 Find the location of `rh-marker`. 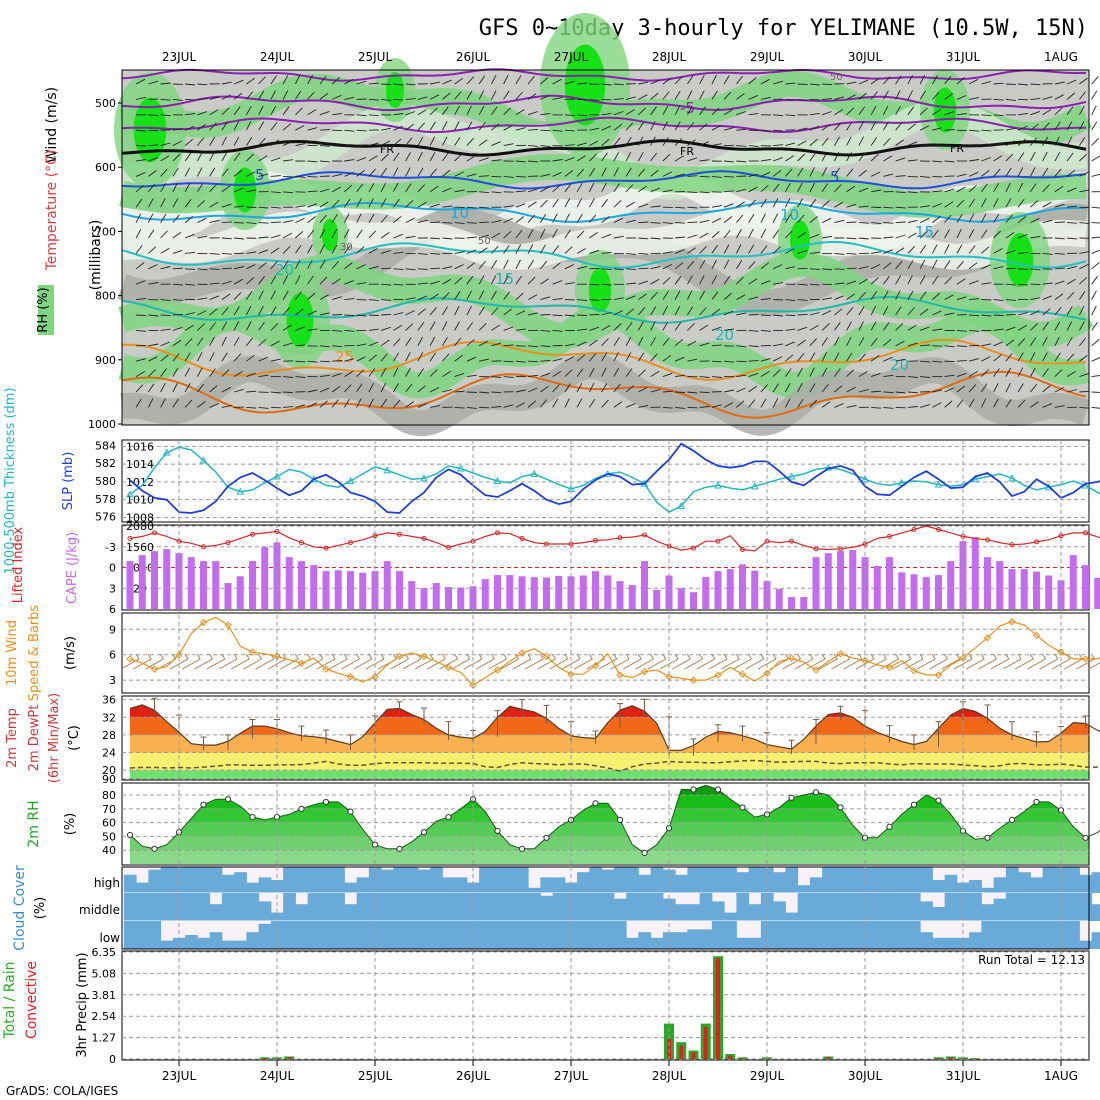

rh-marker is located at coordinates (742, 807).